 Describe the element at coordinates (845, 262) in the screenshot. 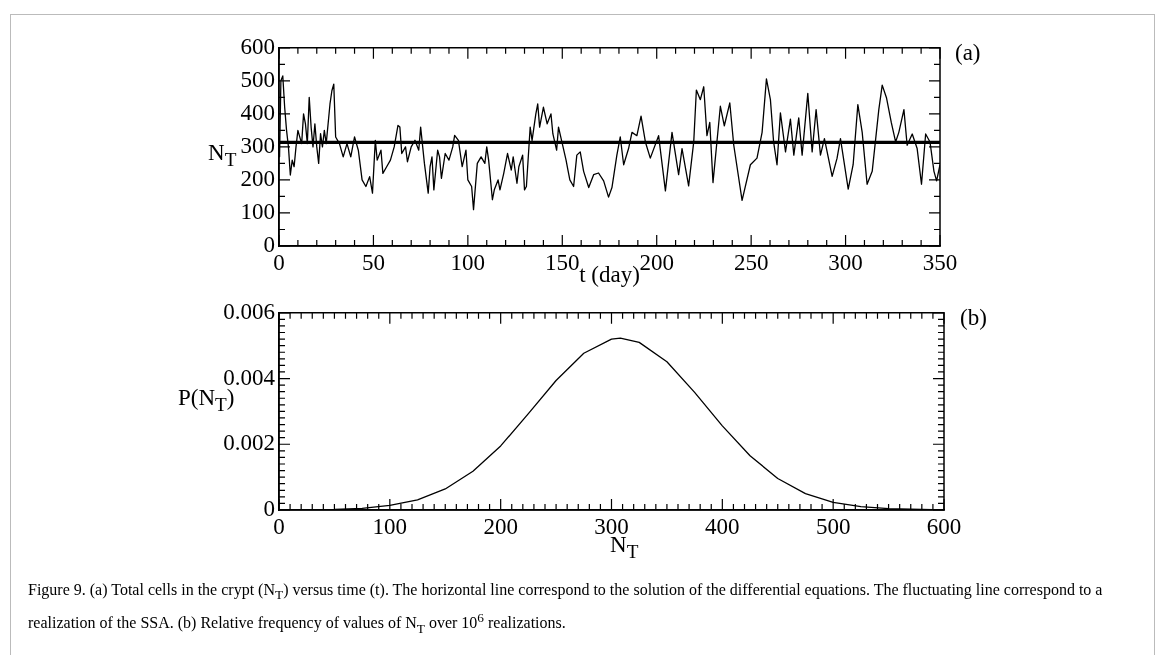

I see `x-tick-label: 300` at that location.